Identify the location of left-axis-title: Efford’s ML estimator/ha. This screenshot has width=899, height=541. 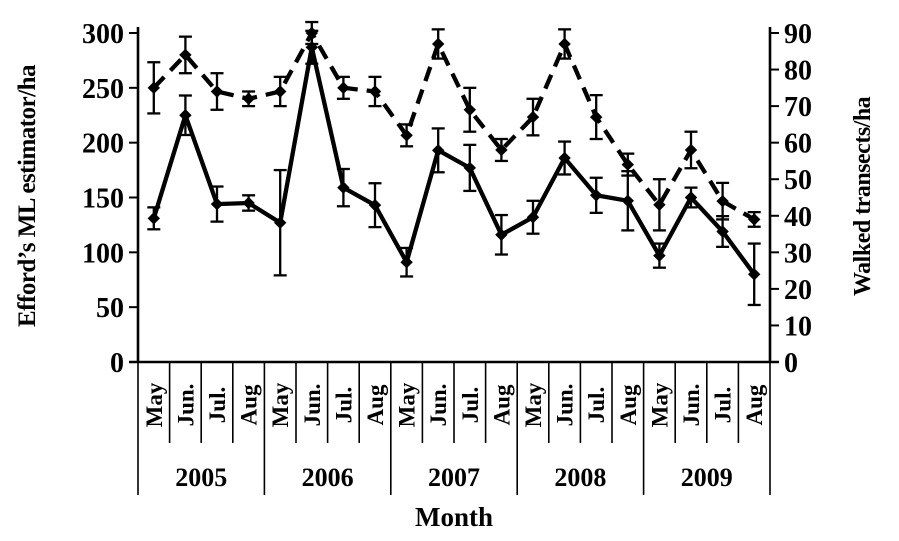
(27, 196).